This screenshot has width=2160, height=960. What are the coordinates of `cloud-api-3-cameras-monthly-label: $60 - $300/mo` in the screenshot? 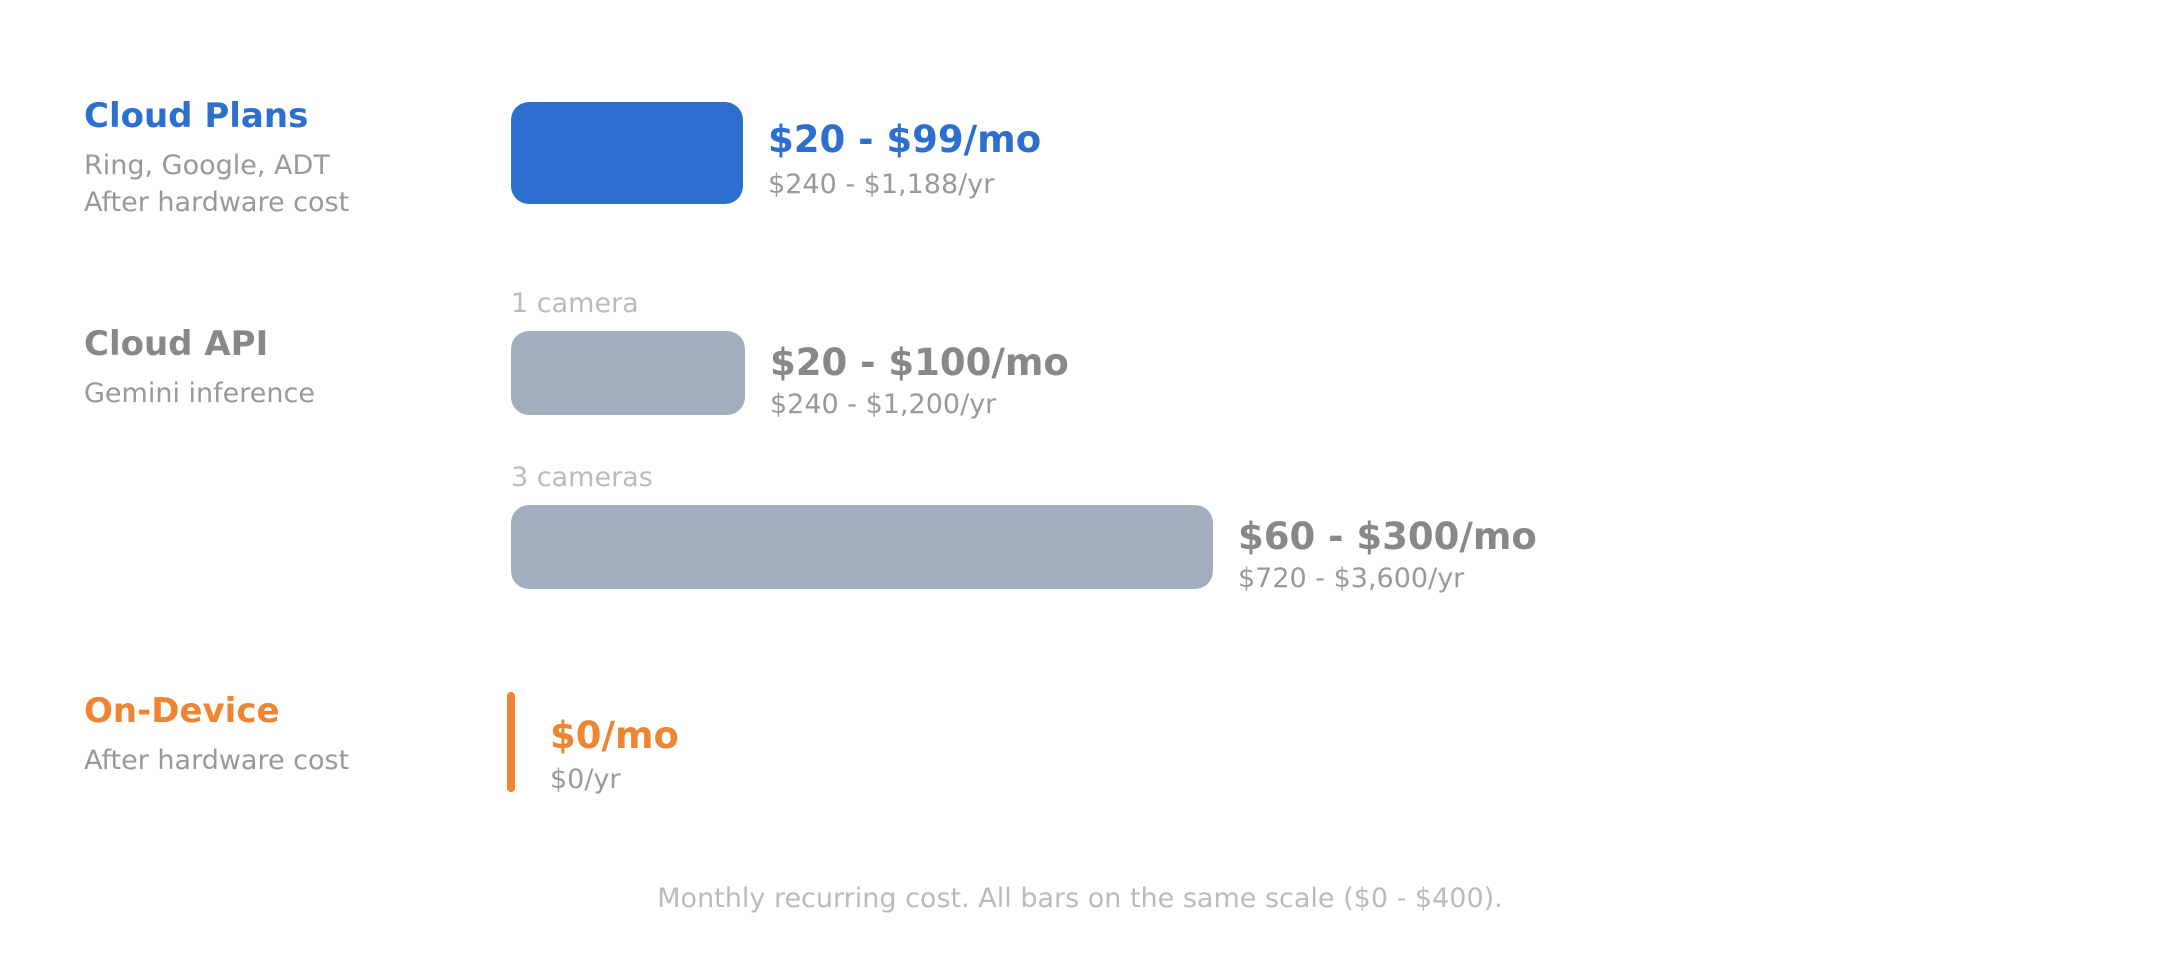 It's located at (1387, 536).